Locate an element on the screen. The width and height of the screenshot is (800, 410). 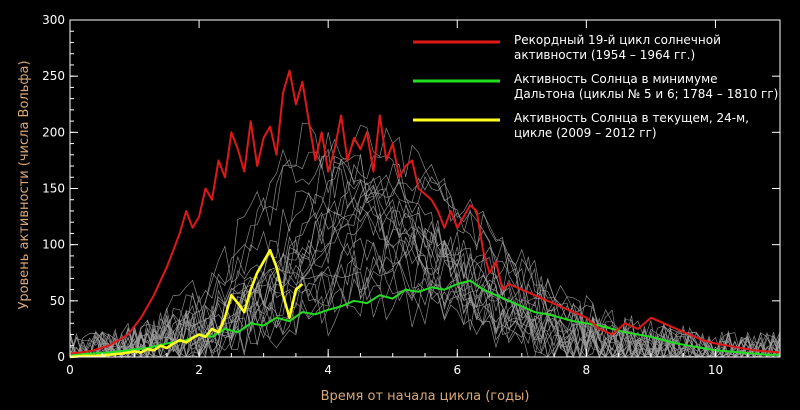
legend-entry-record-label: активности (1954 – 1964 гг.) is located at coordinates (604, 55).